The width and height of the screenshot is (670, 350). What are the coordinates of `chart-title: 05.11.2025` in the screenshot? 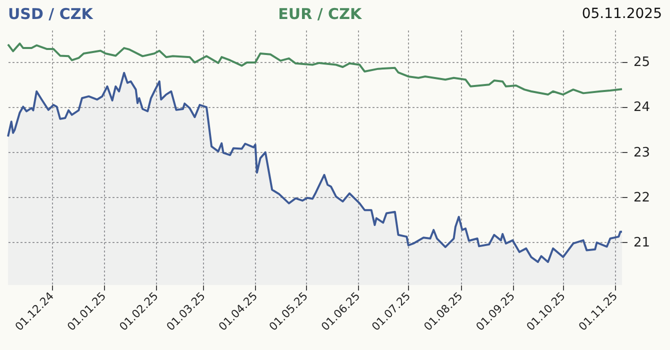 It's located at (622, 14).